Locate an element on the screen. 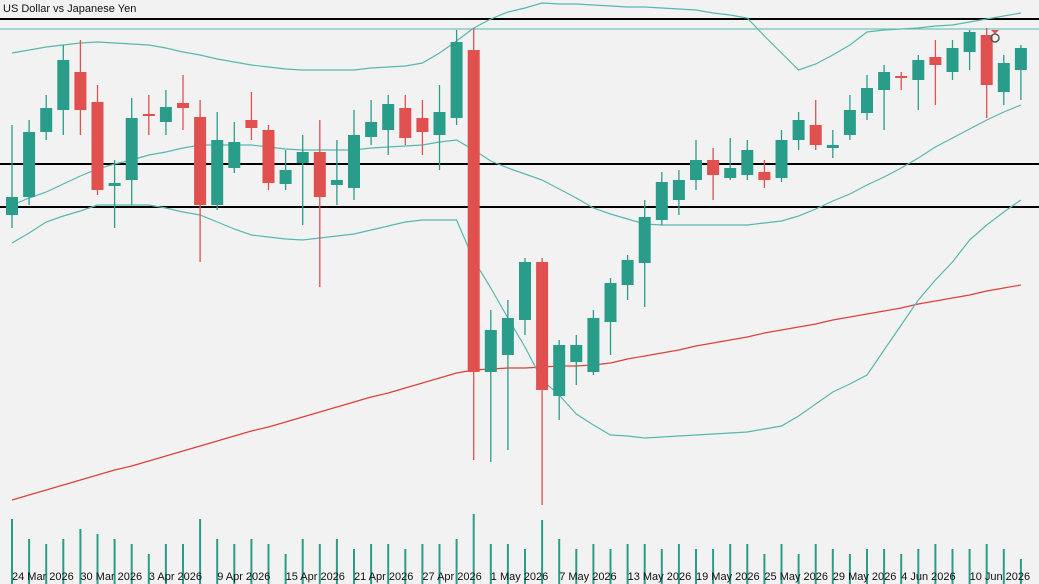 The image size is (1039, 584). x-tick-label: 1 May 2026 is located at coordinates (519, 577).